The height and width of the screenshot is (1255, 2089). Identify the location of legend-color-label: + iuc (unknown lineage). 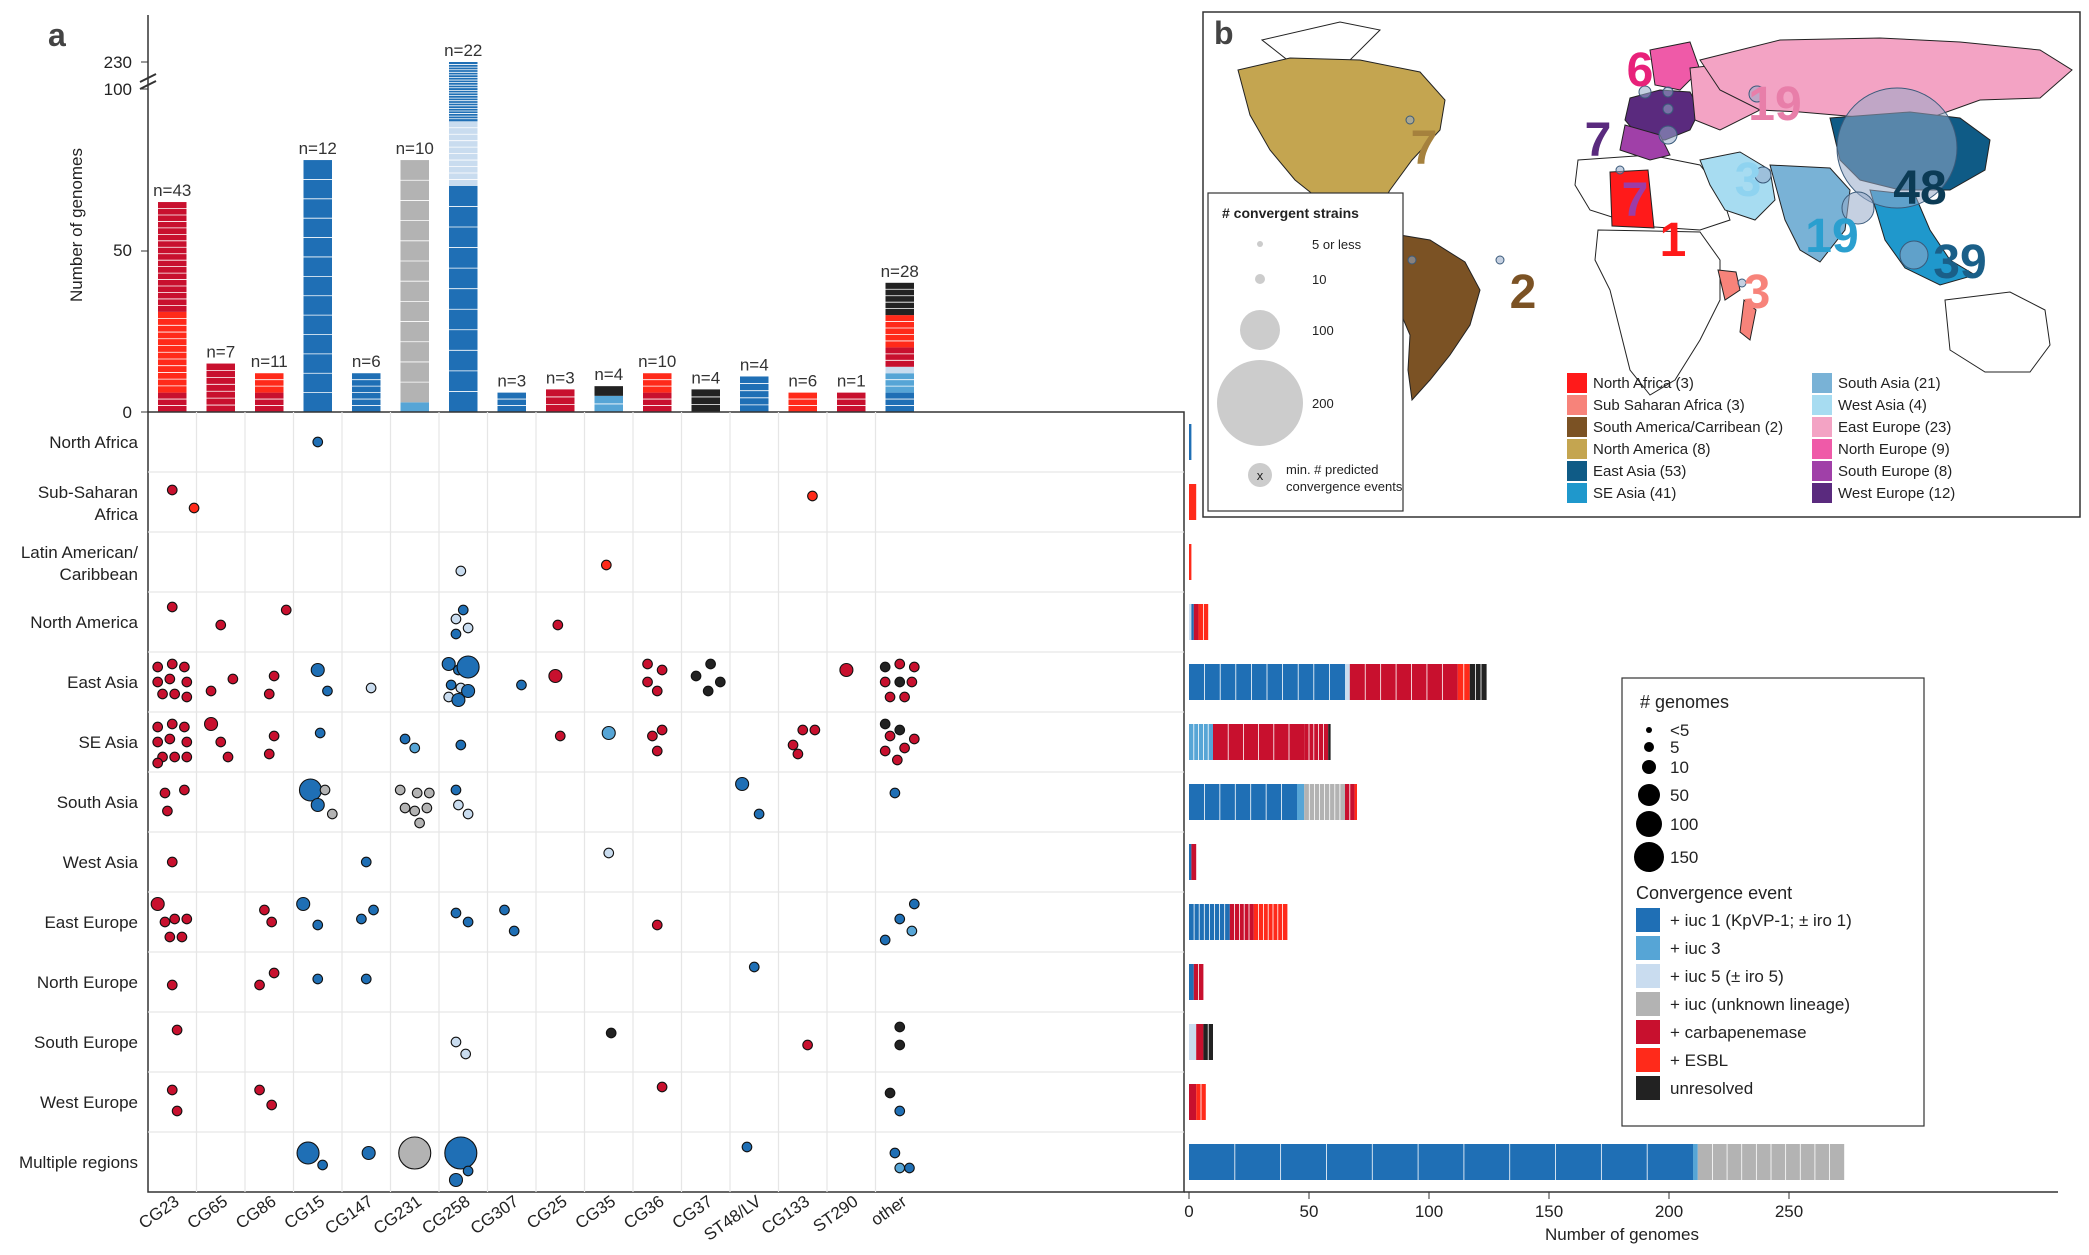
(1760, 1004).